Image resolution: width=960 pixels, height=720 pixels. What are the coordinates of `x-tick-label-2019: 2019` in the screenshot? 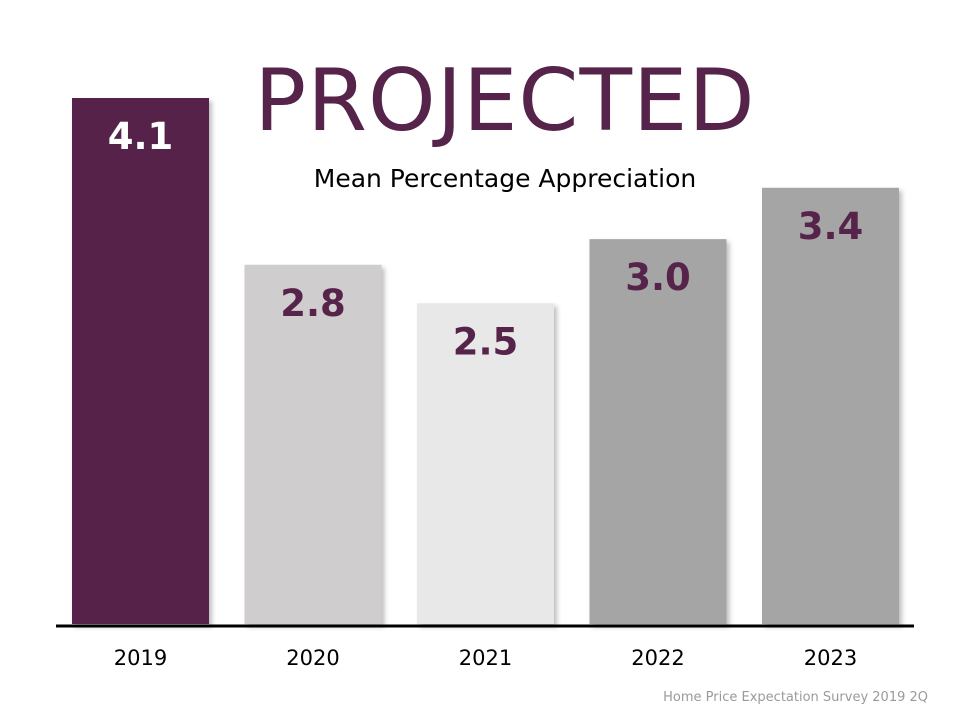 It's located at (140, 658).